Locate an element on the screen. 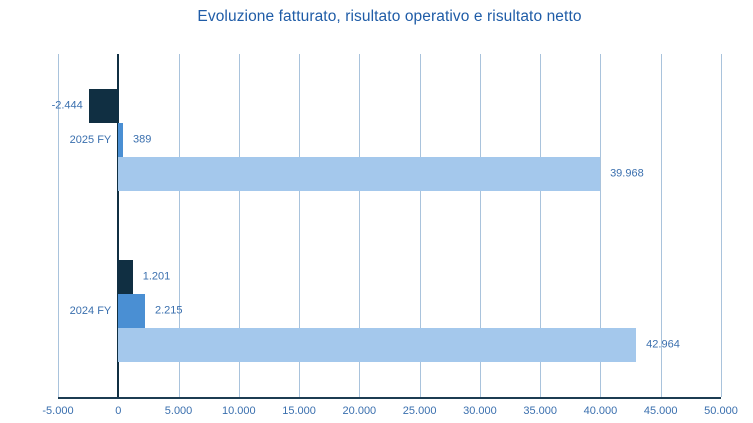  x-axis-tick-label: 25.000 is located at coordinates (419, 411).